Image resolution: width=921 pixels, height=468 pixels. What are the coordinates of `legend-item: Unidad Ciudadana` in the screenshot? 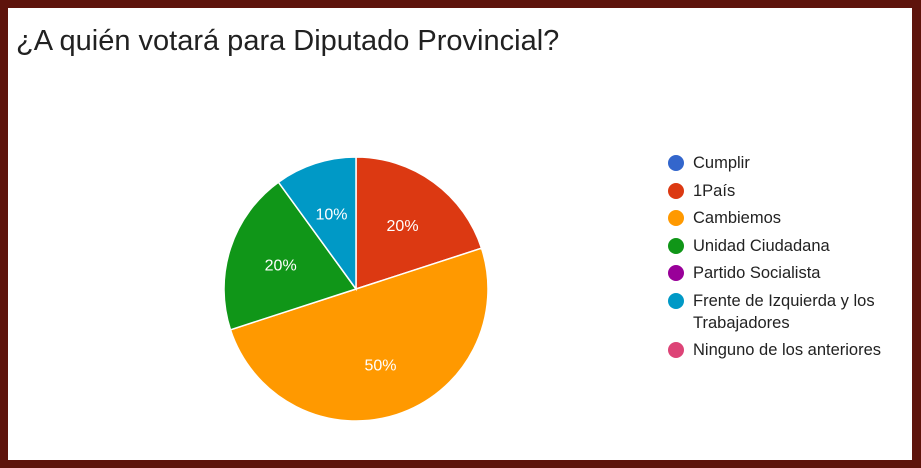 It's located at (793, 246).